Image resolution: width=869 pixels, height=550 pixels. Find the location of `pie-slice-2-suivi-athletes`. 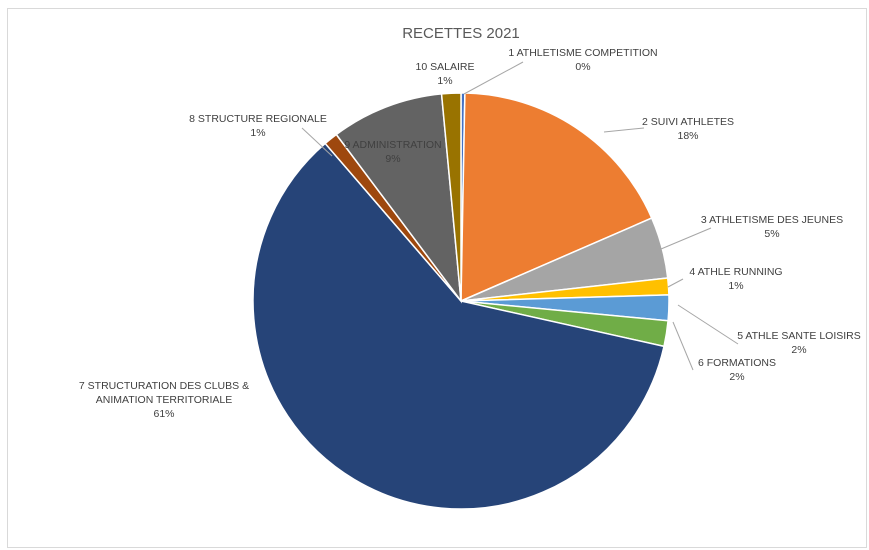

pie-slice-2-suivi-athletes is located at coordinates (556, 197).